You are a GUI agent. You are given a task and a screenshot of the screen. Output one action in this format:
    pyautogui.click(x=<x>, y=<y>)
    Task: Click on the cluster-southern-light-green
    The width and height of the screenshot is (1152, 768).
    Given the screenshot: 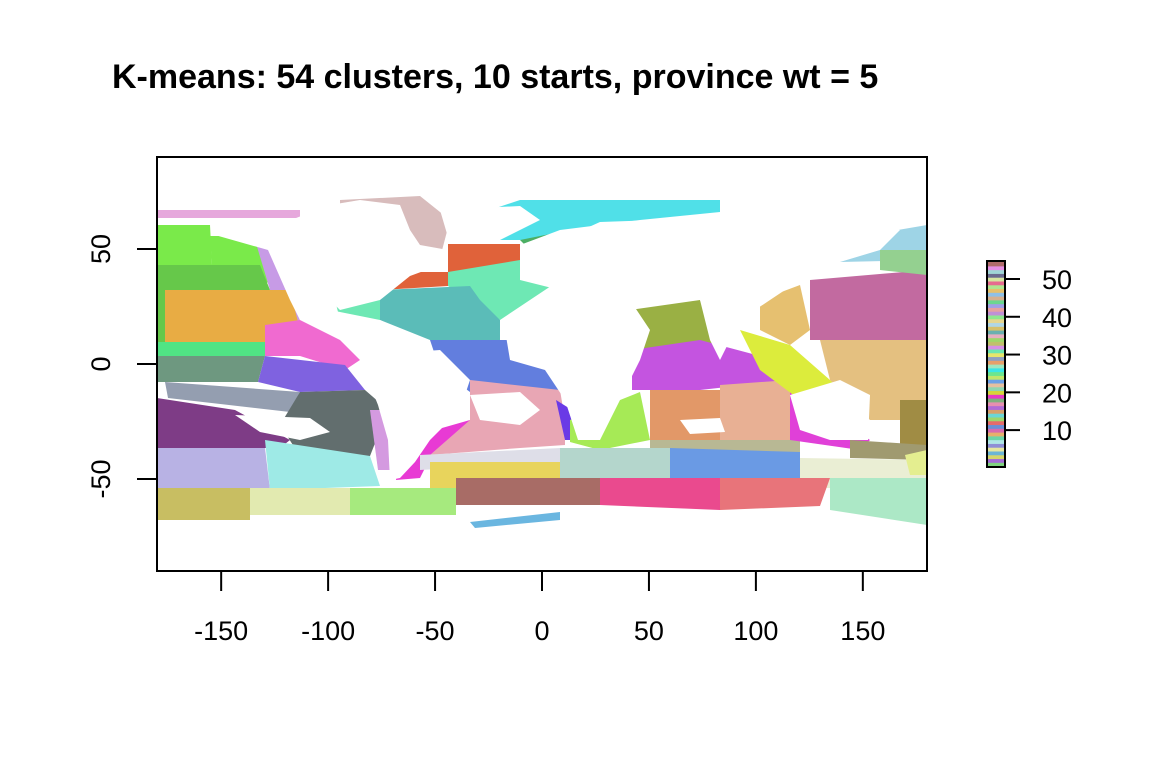 What is the action you would take?
    pyautogui.click(x=403, y=501)
    